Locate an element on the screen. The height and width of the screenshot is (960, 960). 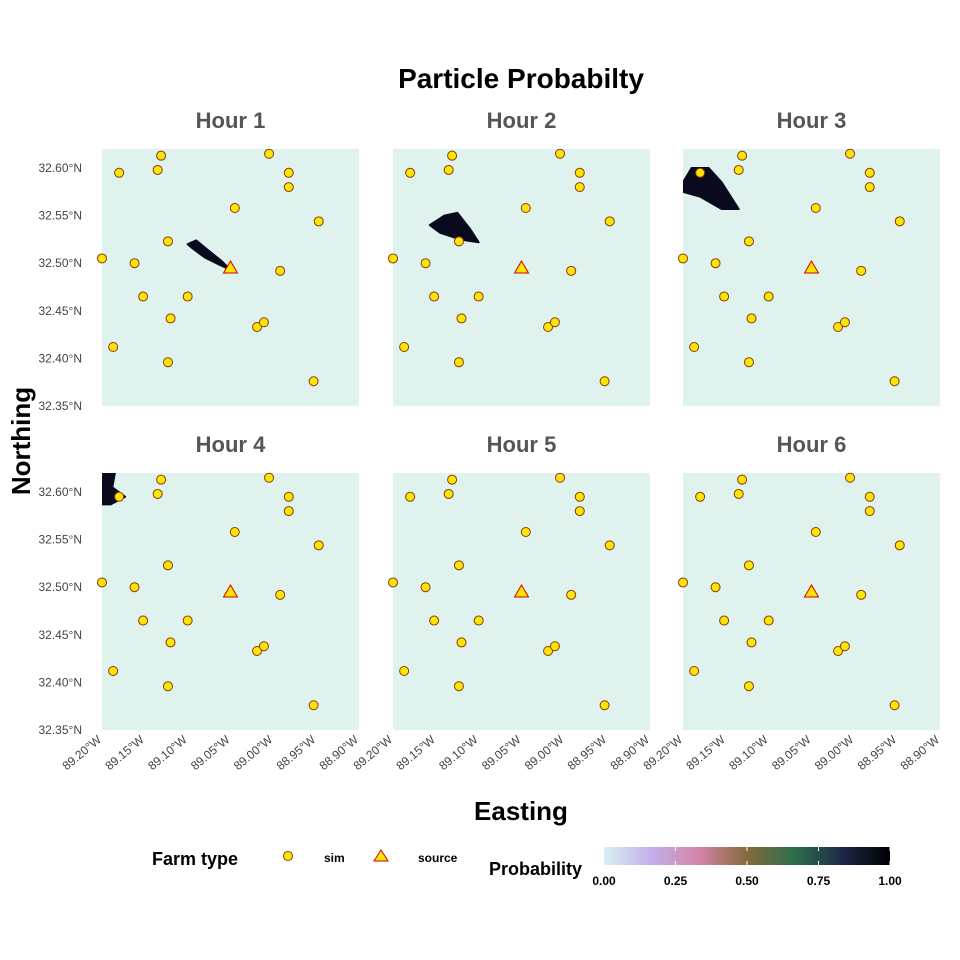
legend-sim-marker is located at coordinates (288, 856).